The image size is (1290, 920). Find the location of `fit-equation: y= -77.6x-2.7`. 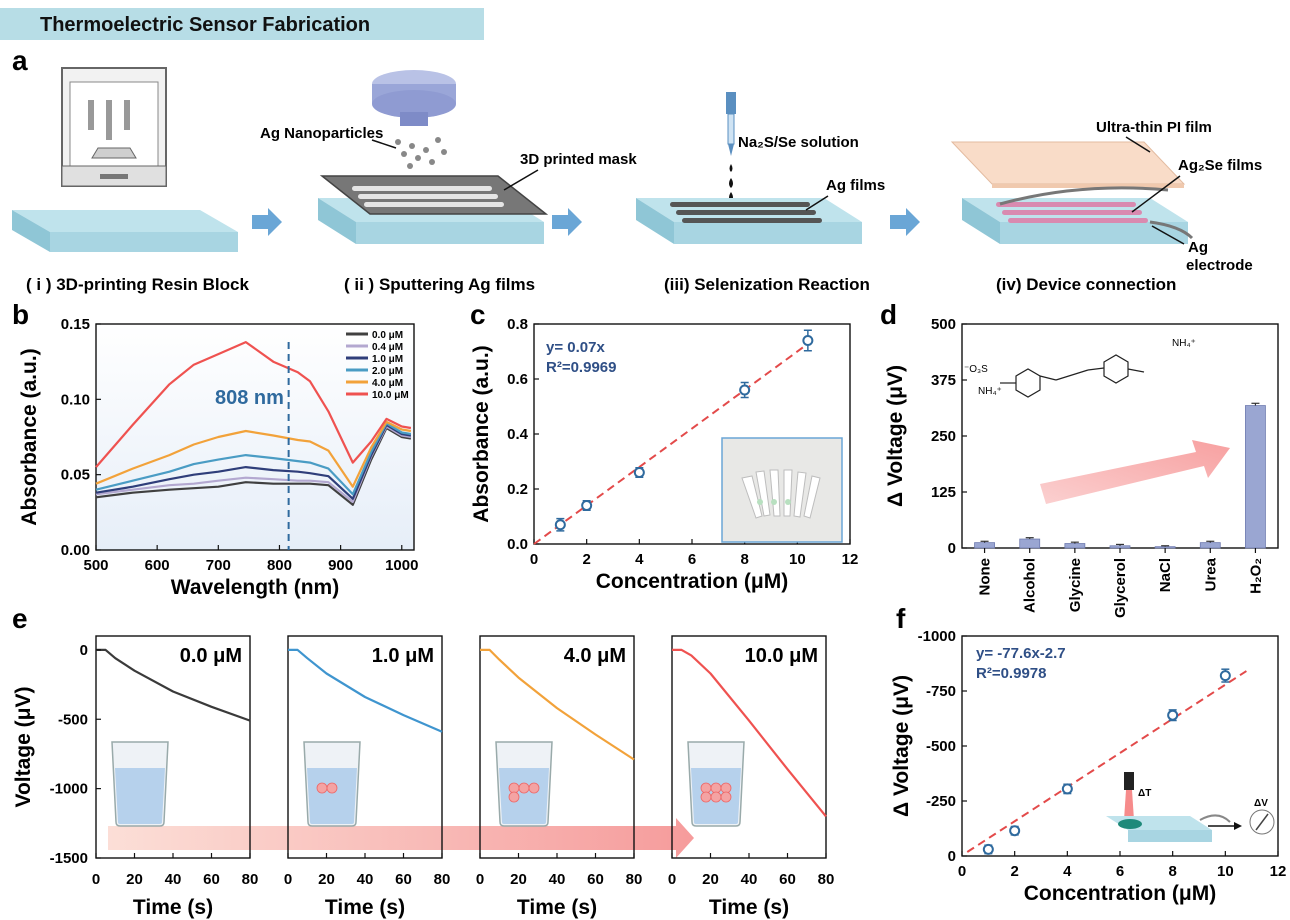

fit-equation: y= -77.6x-2.7 is located at coordinates (1021, 653).